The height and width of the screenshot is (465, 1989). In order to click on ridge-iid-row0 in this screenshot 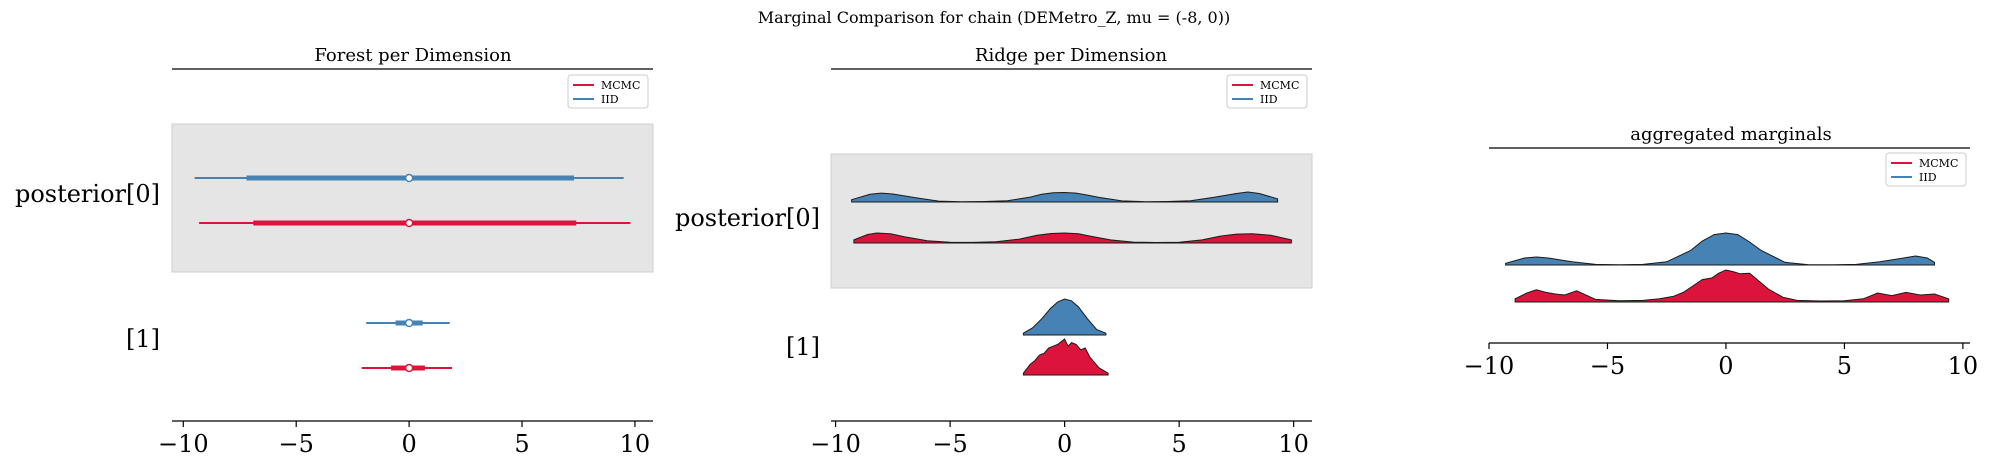, I will do `click(1065, 197)`.